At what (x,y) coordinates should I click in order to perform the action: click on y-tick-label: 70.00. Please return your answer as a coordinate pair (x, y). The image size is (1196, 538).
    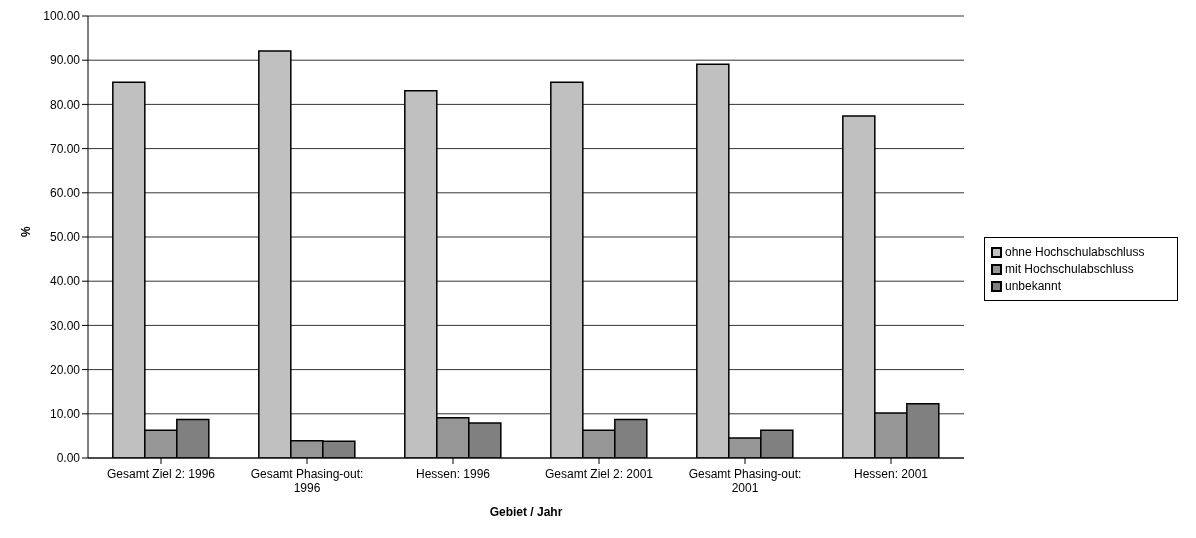
    Looking at the image, I should click on (65, 148).